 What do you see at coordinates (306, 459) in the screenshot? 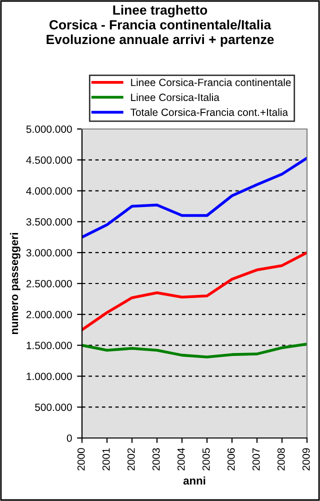
I see `x-tick-label: 2009` at bounding box center [306, 459].